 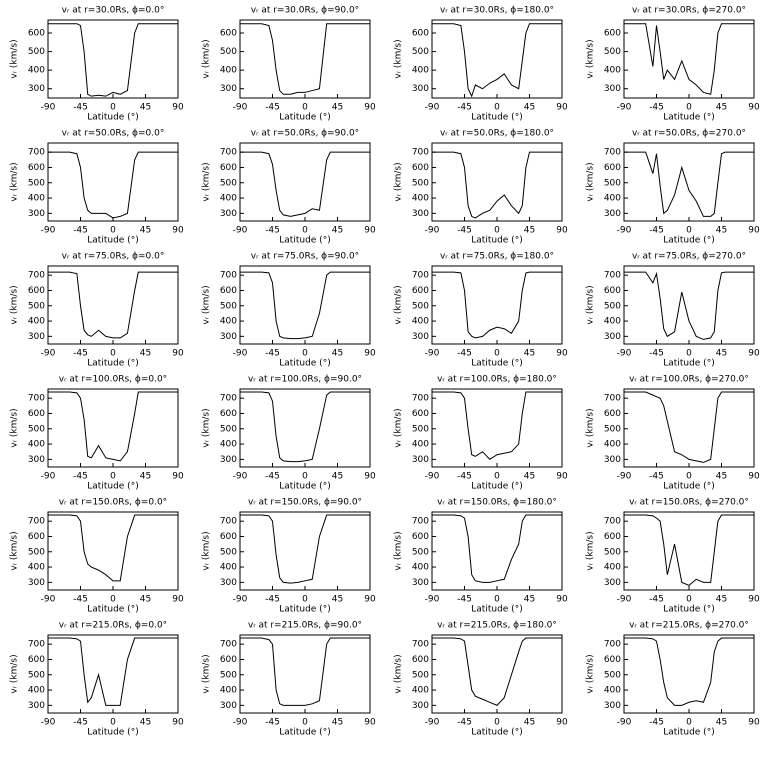 What do you see at coordinates (113, 503) in the screenshot?
I see `chart-title: vᵣ at r=150.0Rs, ϕ=0.0°` at bounding box center [113, 503].